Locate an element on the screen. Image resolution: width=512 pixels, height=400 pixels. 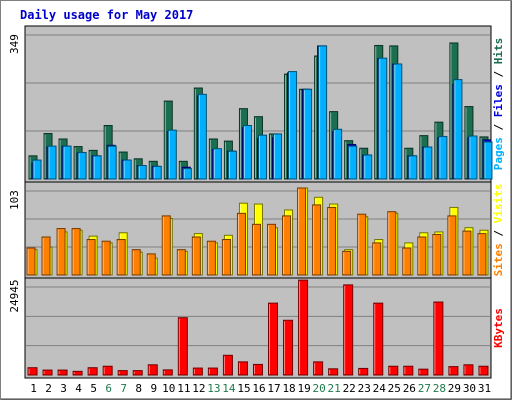
panel-kbytes-legend: KBytes is located at coordinates (498, 328).